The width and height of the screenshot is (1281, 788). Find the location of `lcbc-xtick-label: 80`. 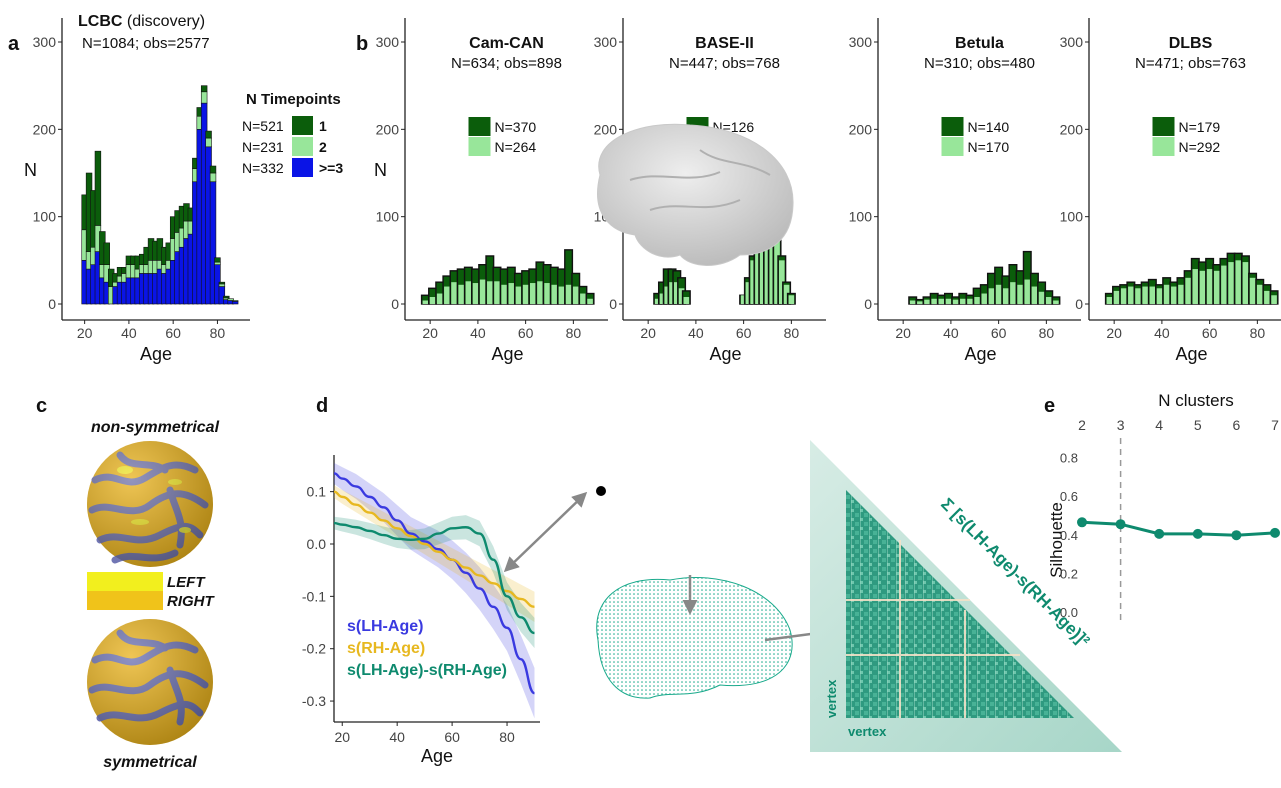

lcbc-xtick-label: 80 is located at coordinates (218, 333).